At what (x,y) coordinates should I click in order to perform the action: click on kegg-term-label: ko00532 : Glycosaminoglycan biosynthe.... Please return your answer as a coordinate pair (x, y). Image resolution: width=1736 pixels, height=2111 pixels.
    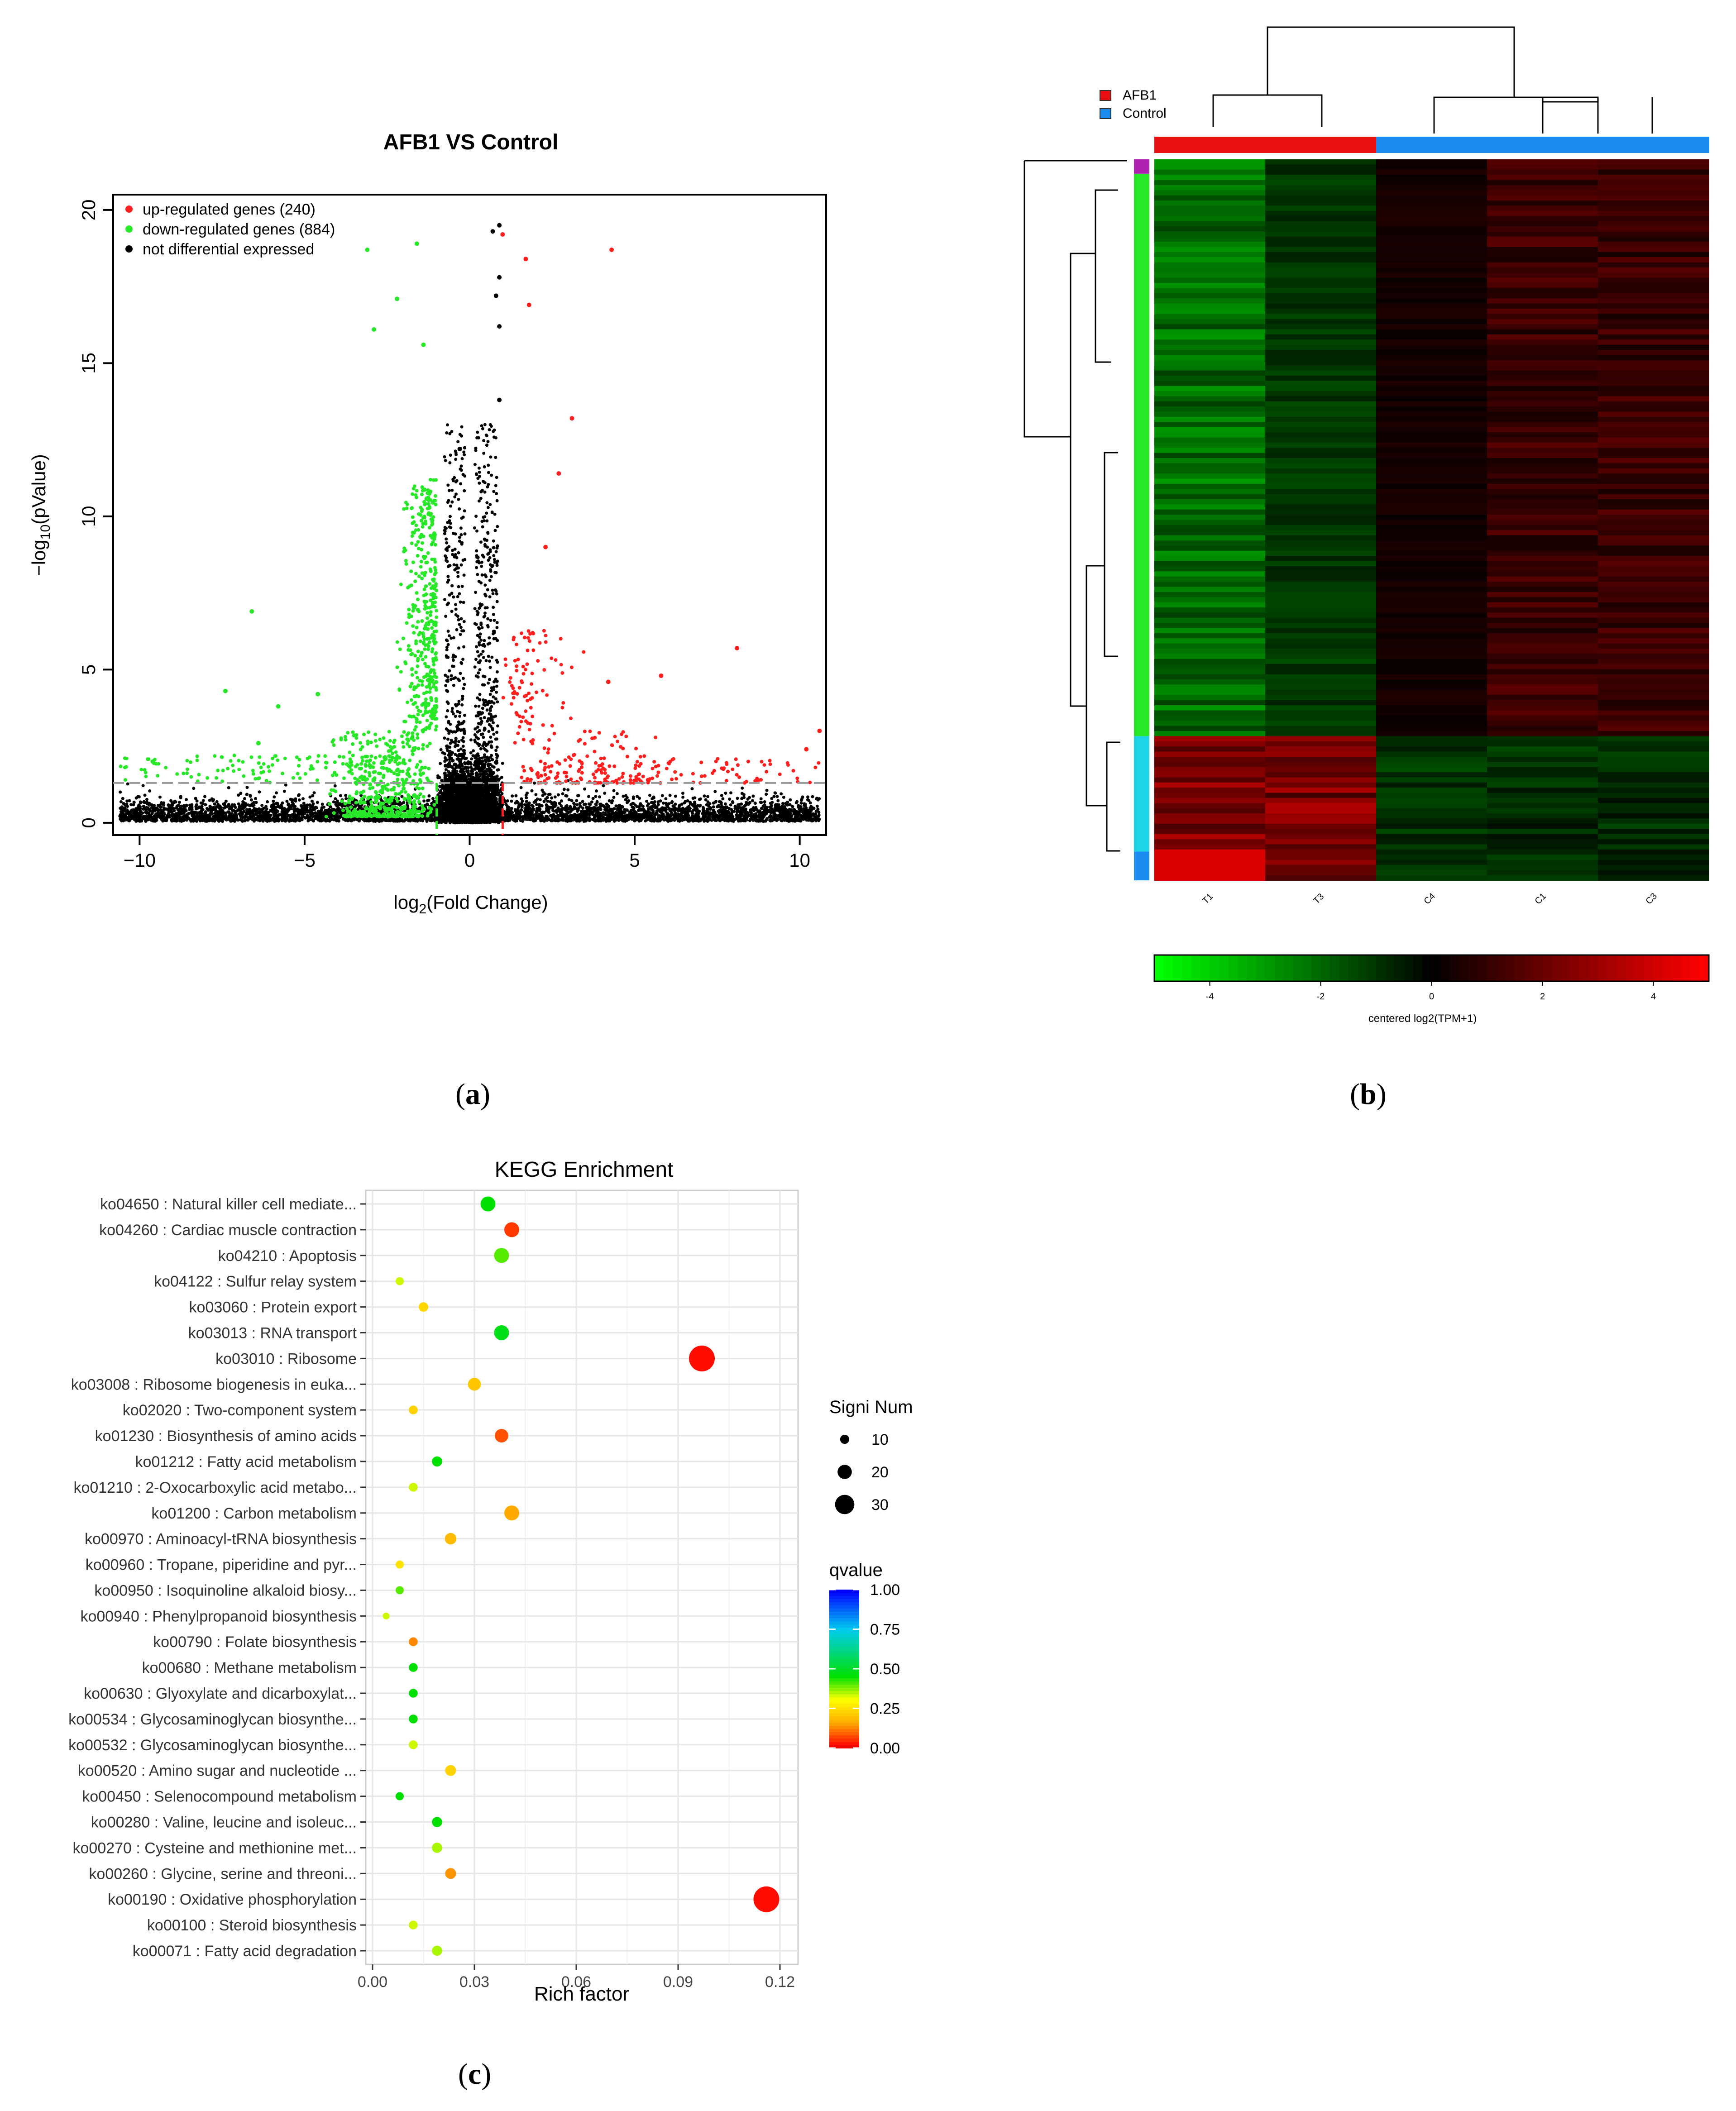
    Looking at the image, I should click on (212, 1745).